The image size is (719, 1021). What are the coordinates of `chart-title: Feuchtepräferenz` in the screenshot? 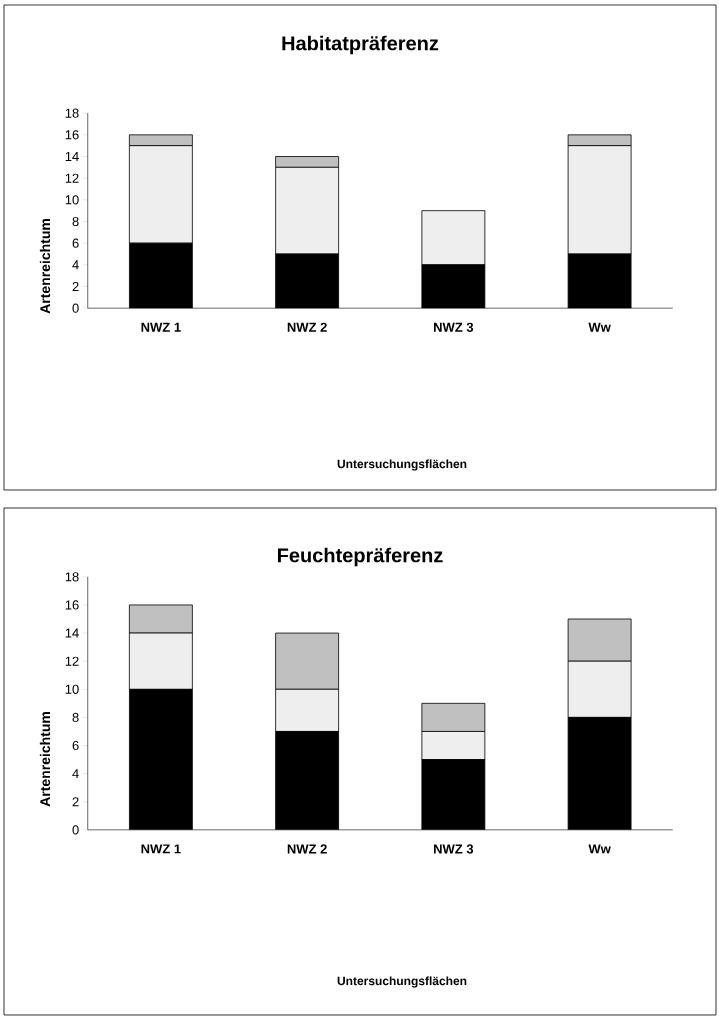 It's located at (360, 557).